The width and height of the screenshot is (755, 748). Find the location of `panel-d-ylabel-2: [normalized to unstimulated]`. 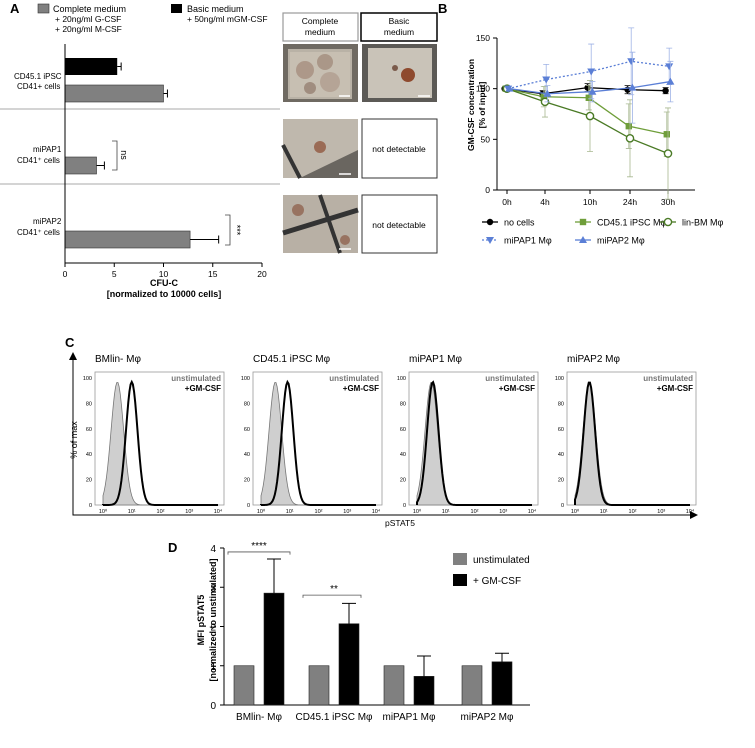

panel-d-ylabel-2: [normalized to unstimulated] is located at coordinates (213, 619).